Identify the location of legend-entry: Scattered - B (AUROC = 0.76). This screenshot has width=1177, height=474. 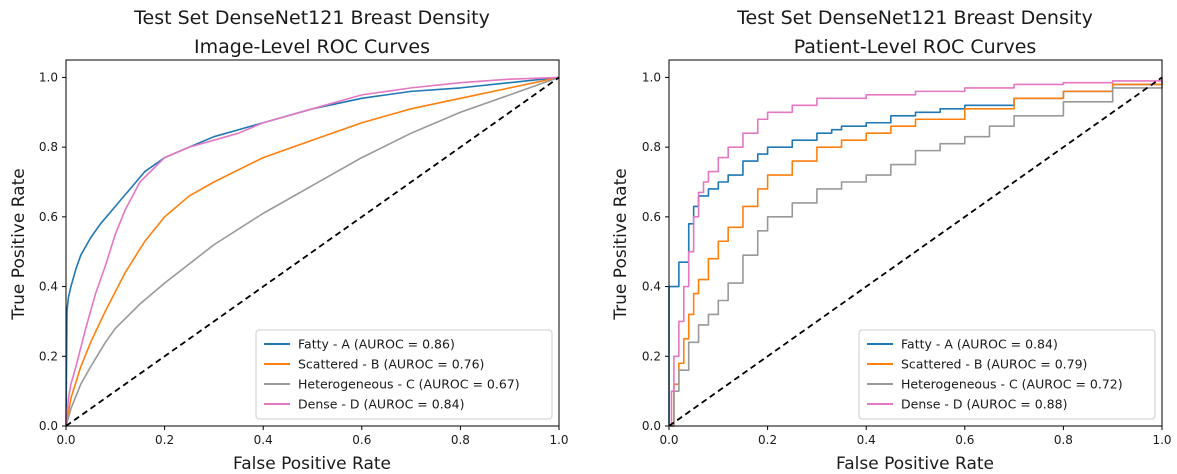
(391, 364).